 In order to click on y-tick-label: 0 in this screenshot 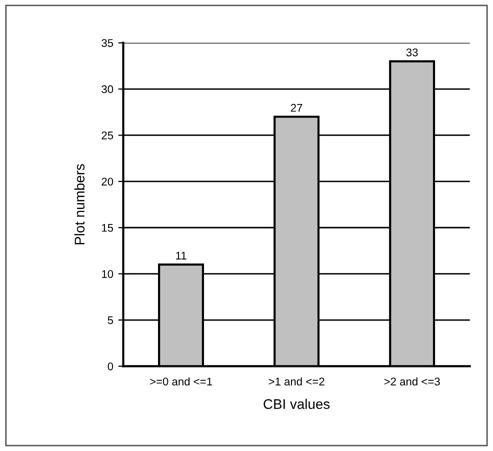, I will do `click(111, 366)`.